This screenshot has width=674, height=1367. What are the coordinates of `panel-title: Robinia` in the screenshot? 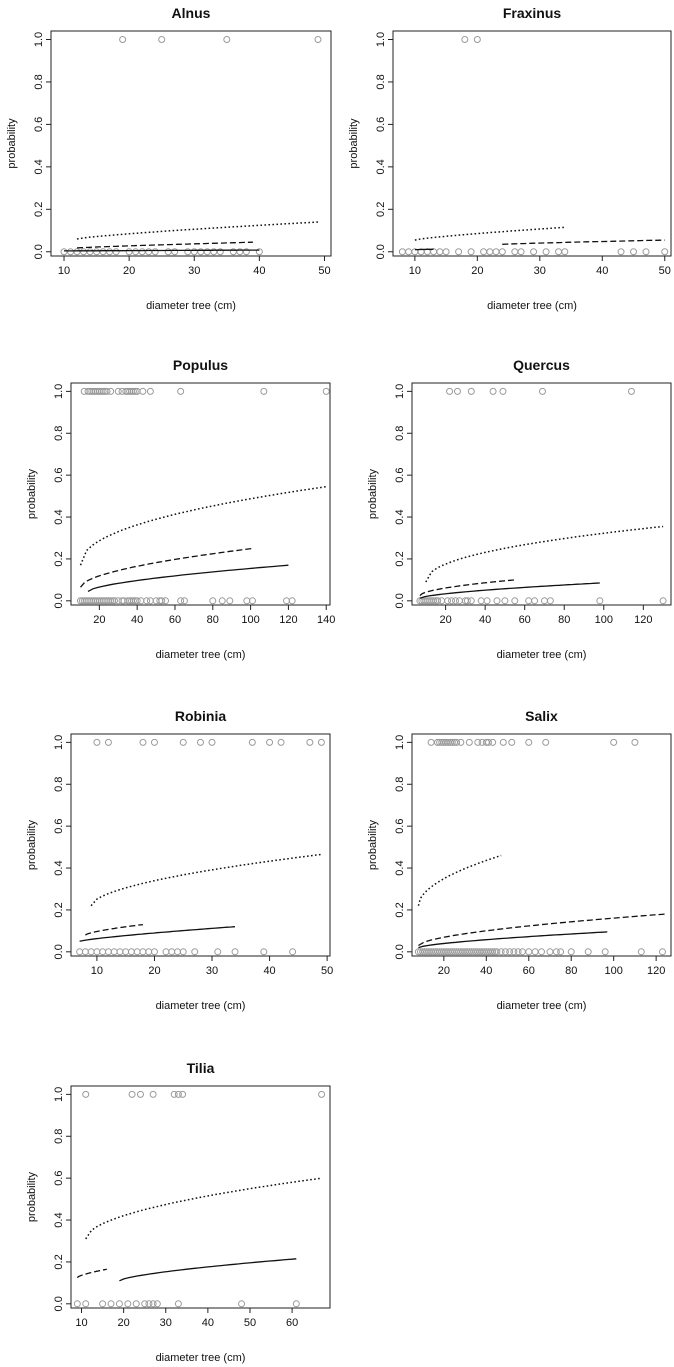 It's located at (201, 716).